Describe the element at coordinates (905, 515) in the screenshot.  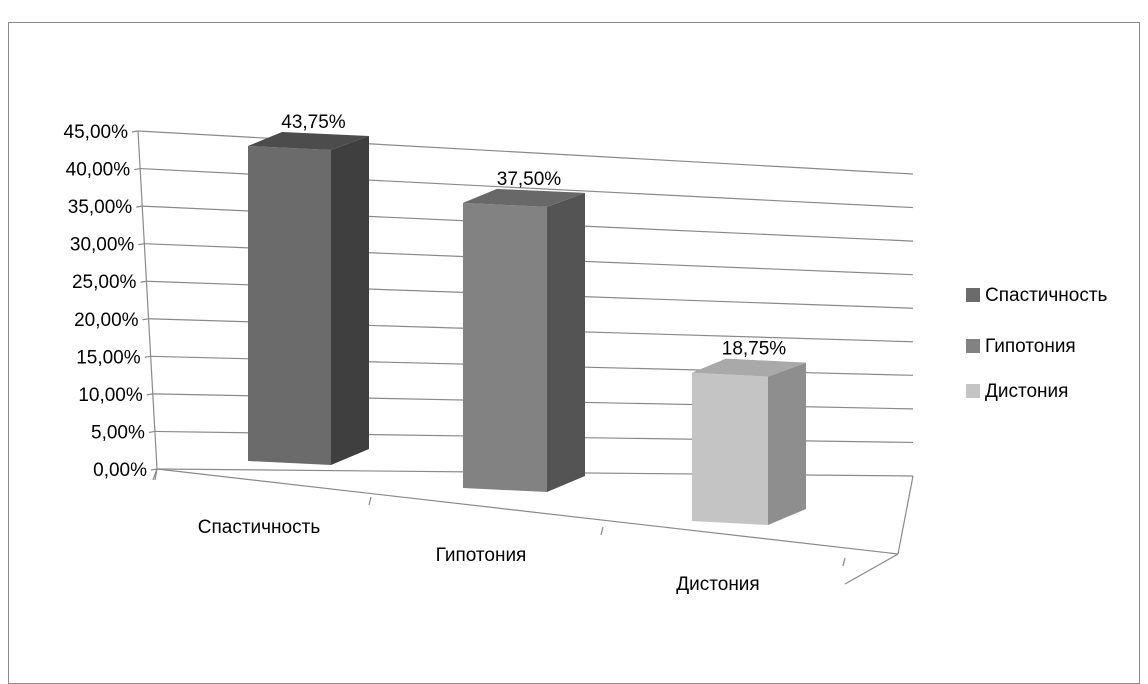
I see `floor-right-edge` at that location.